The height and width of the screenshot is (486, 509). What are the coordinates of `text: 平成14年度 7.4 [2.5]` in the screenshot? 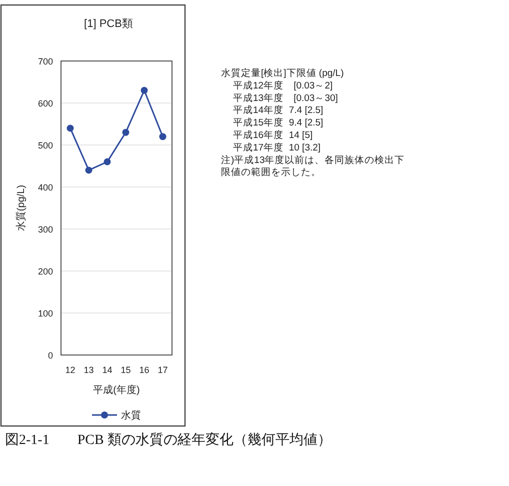 It's located at (278, 110).